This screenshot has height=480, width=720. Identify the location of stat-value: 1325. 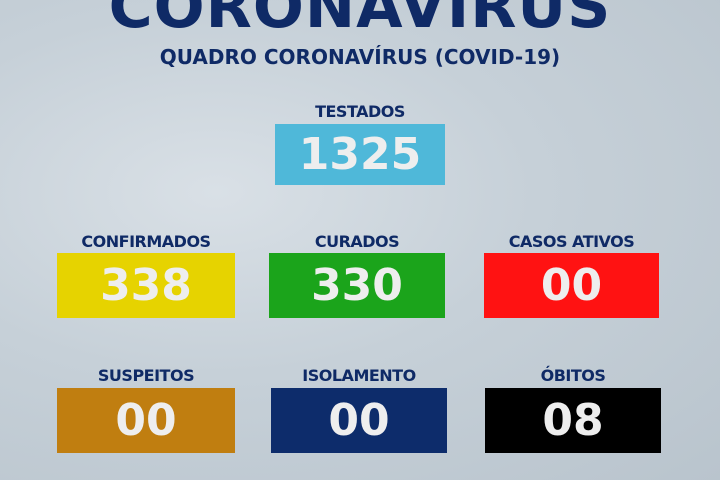
(360, 154).